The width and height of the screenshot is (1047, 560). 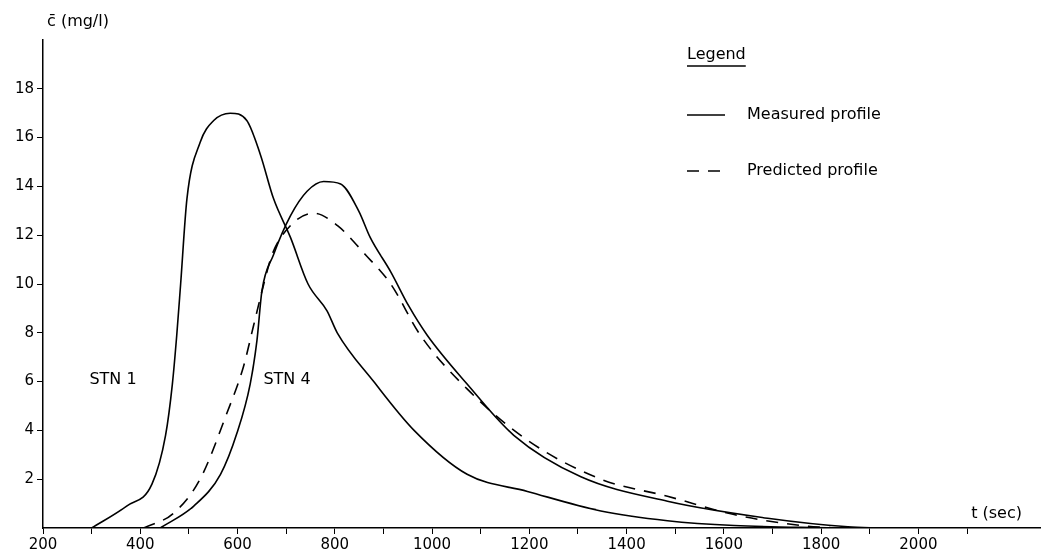 I want to click on legend-label: Measured profile, so click(x=814, y=114).